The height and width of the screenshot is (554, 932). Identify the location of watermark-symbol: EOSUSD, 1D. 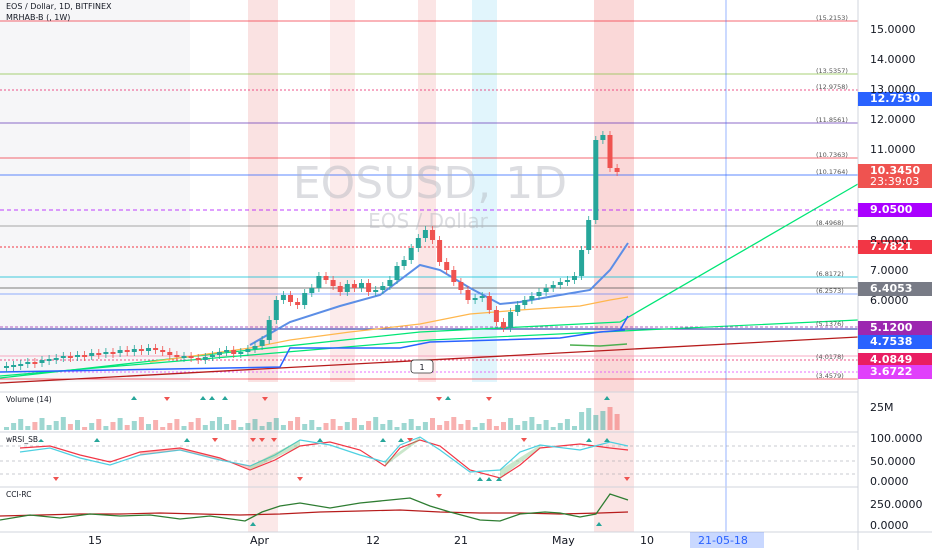
(430, 183).